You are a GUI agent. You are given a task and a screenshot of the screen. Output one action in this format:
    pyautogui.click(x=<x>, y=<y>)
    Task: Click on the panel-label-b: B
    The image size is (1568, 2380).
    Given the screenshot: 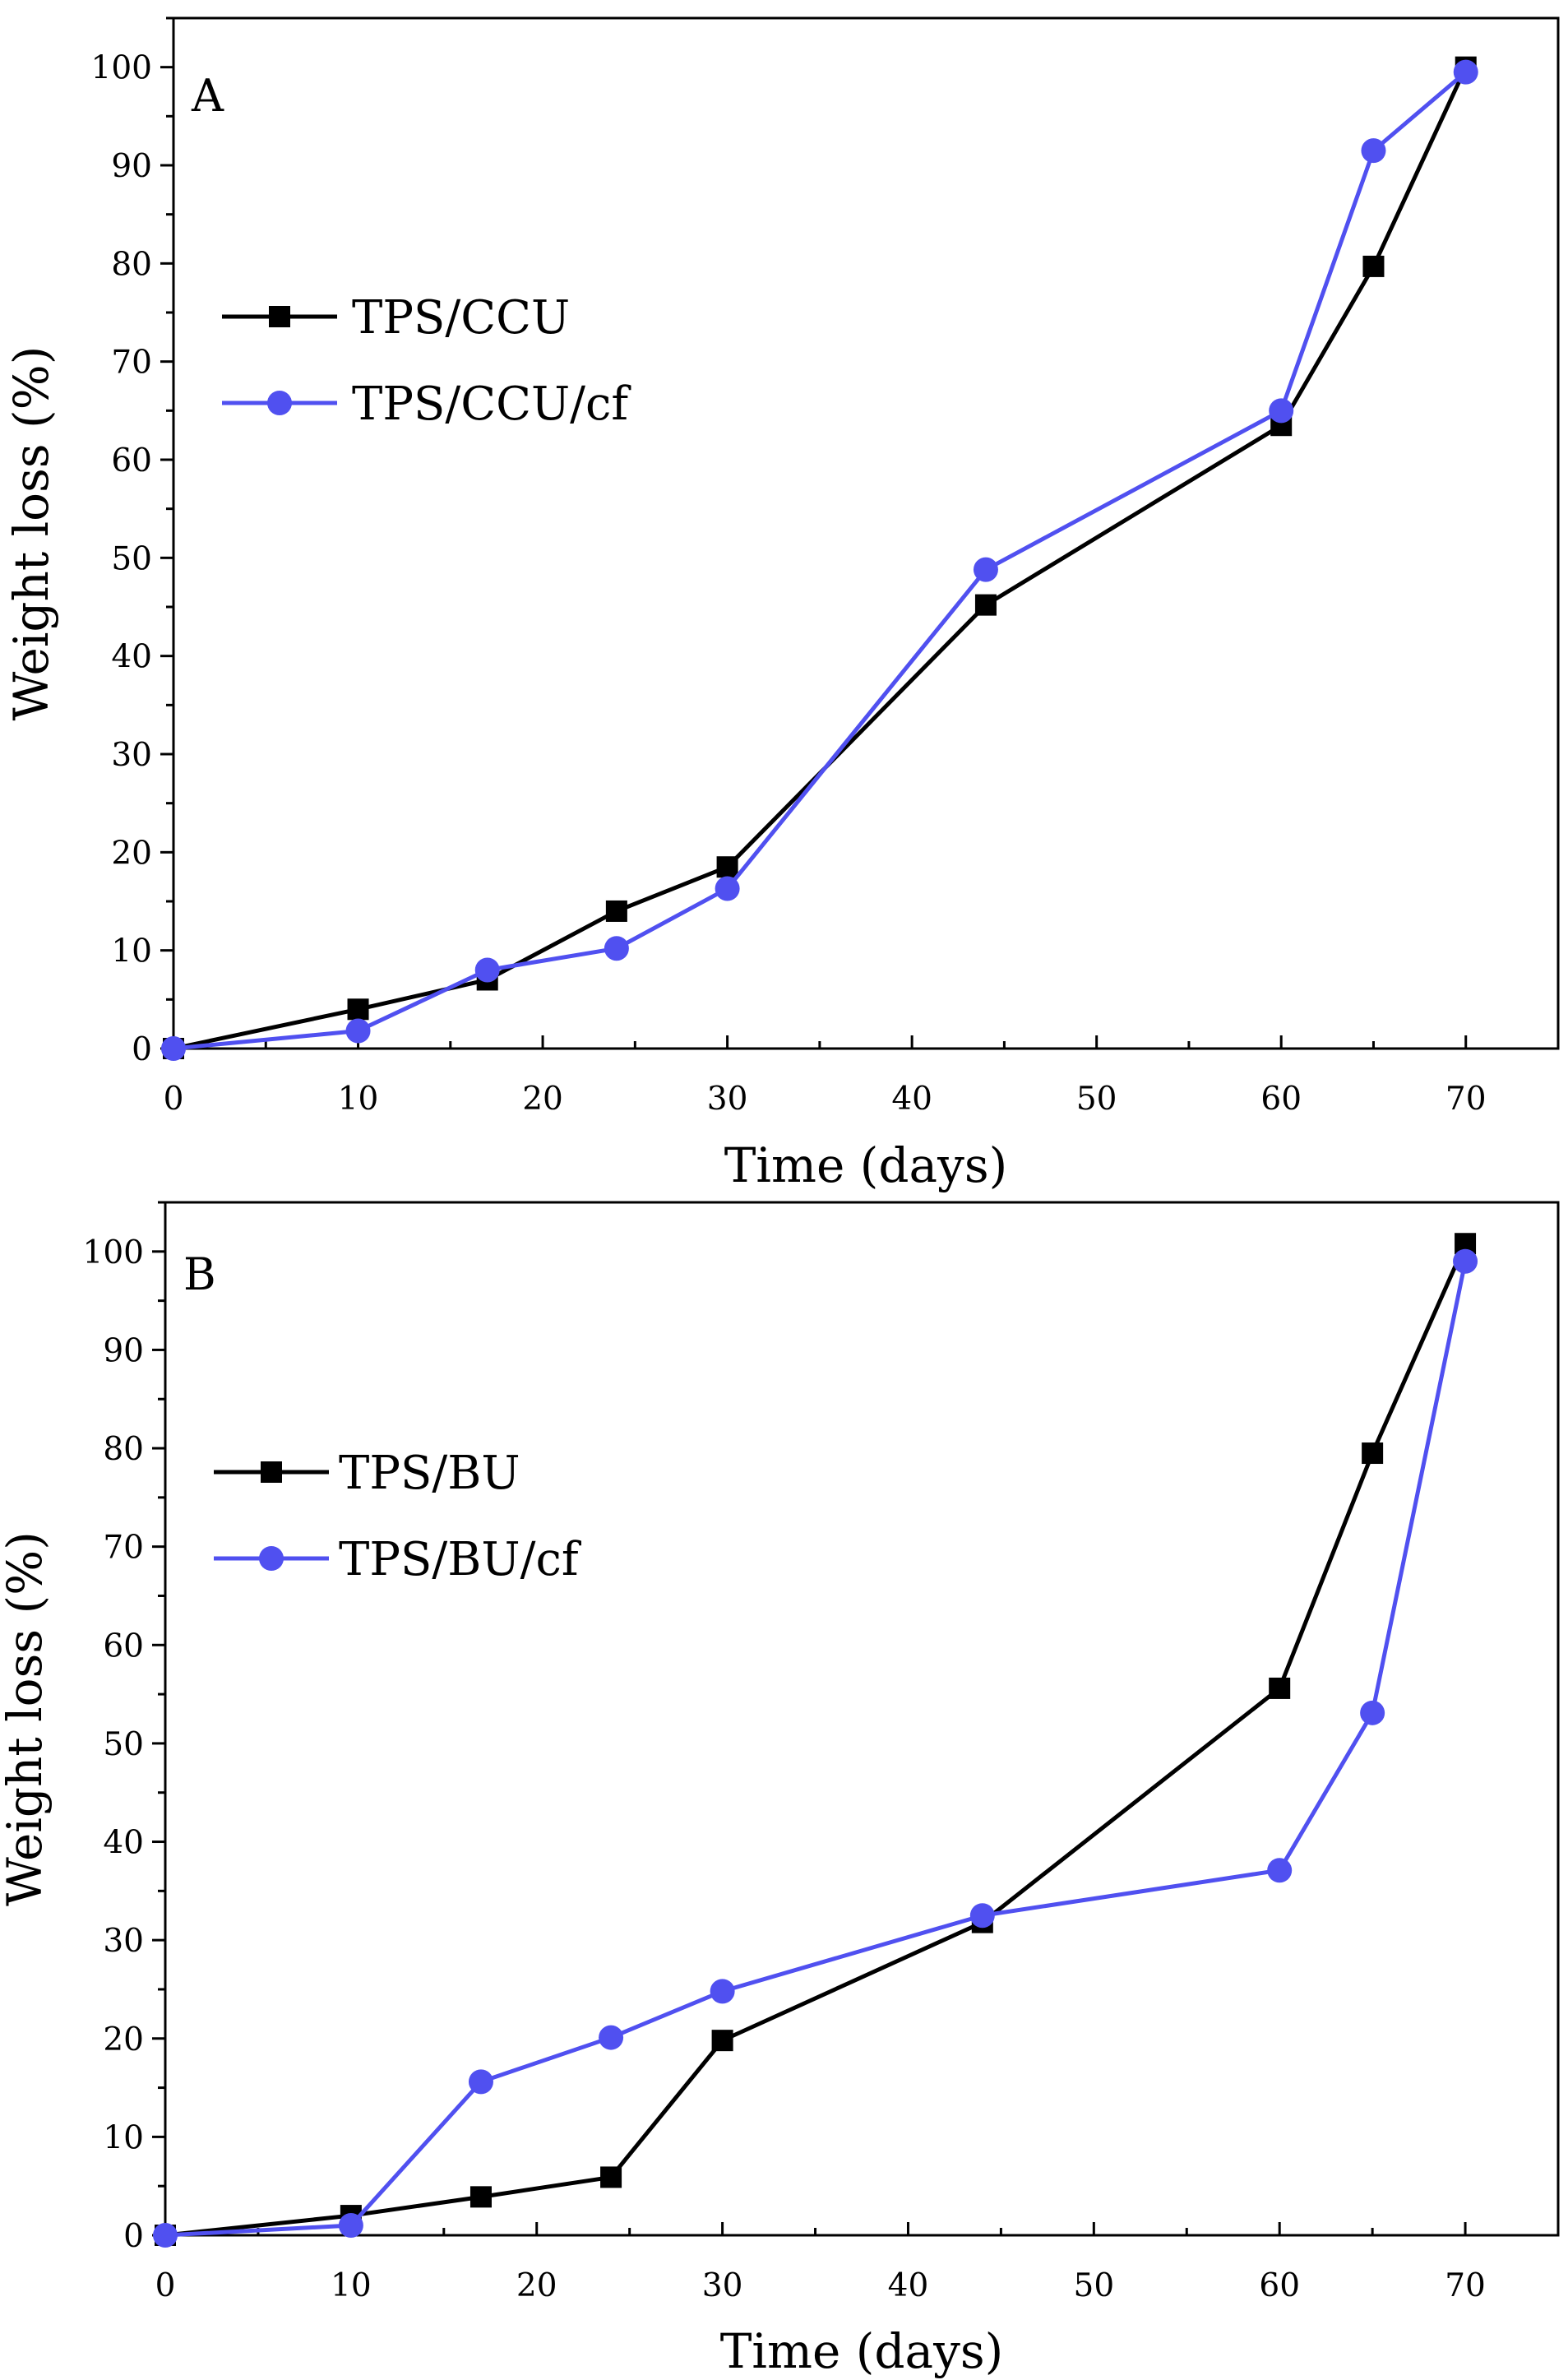 What is the action you would take?
    pyautogui.click(x=199, y=1274)
    